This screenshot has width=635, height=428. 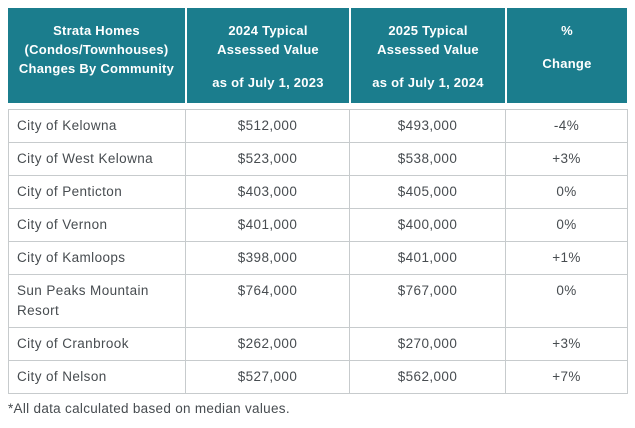 What do you see at coordinates (96, 68) in the screenshot?
I see `header-community-line3: Changes By Community` at bounding box center [96, 68].